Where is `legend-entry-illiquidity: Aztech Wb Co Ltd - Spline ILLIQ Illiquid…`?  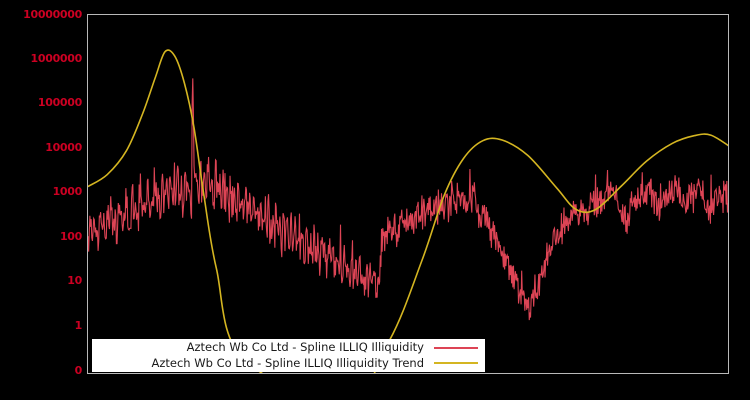
legend-entry-illiquidity: Aztech Wb Co Ltd - Spline ILLIQ Illiquid… is located at coordinates (288, 348).